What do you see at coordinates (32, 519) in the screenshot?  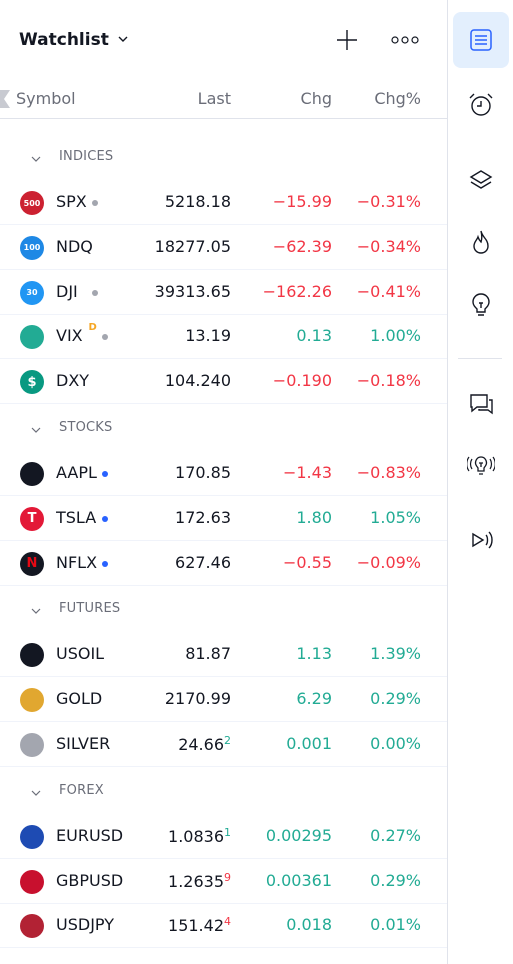 I see `icon-label: T` at bounding box center [32, 519].